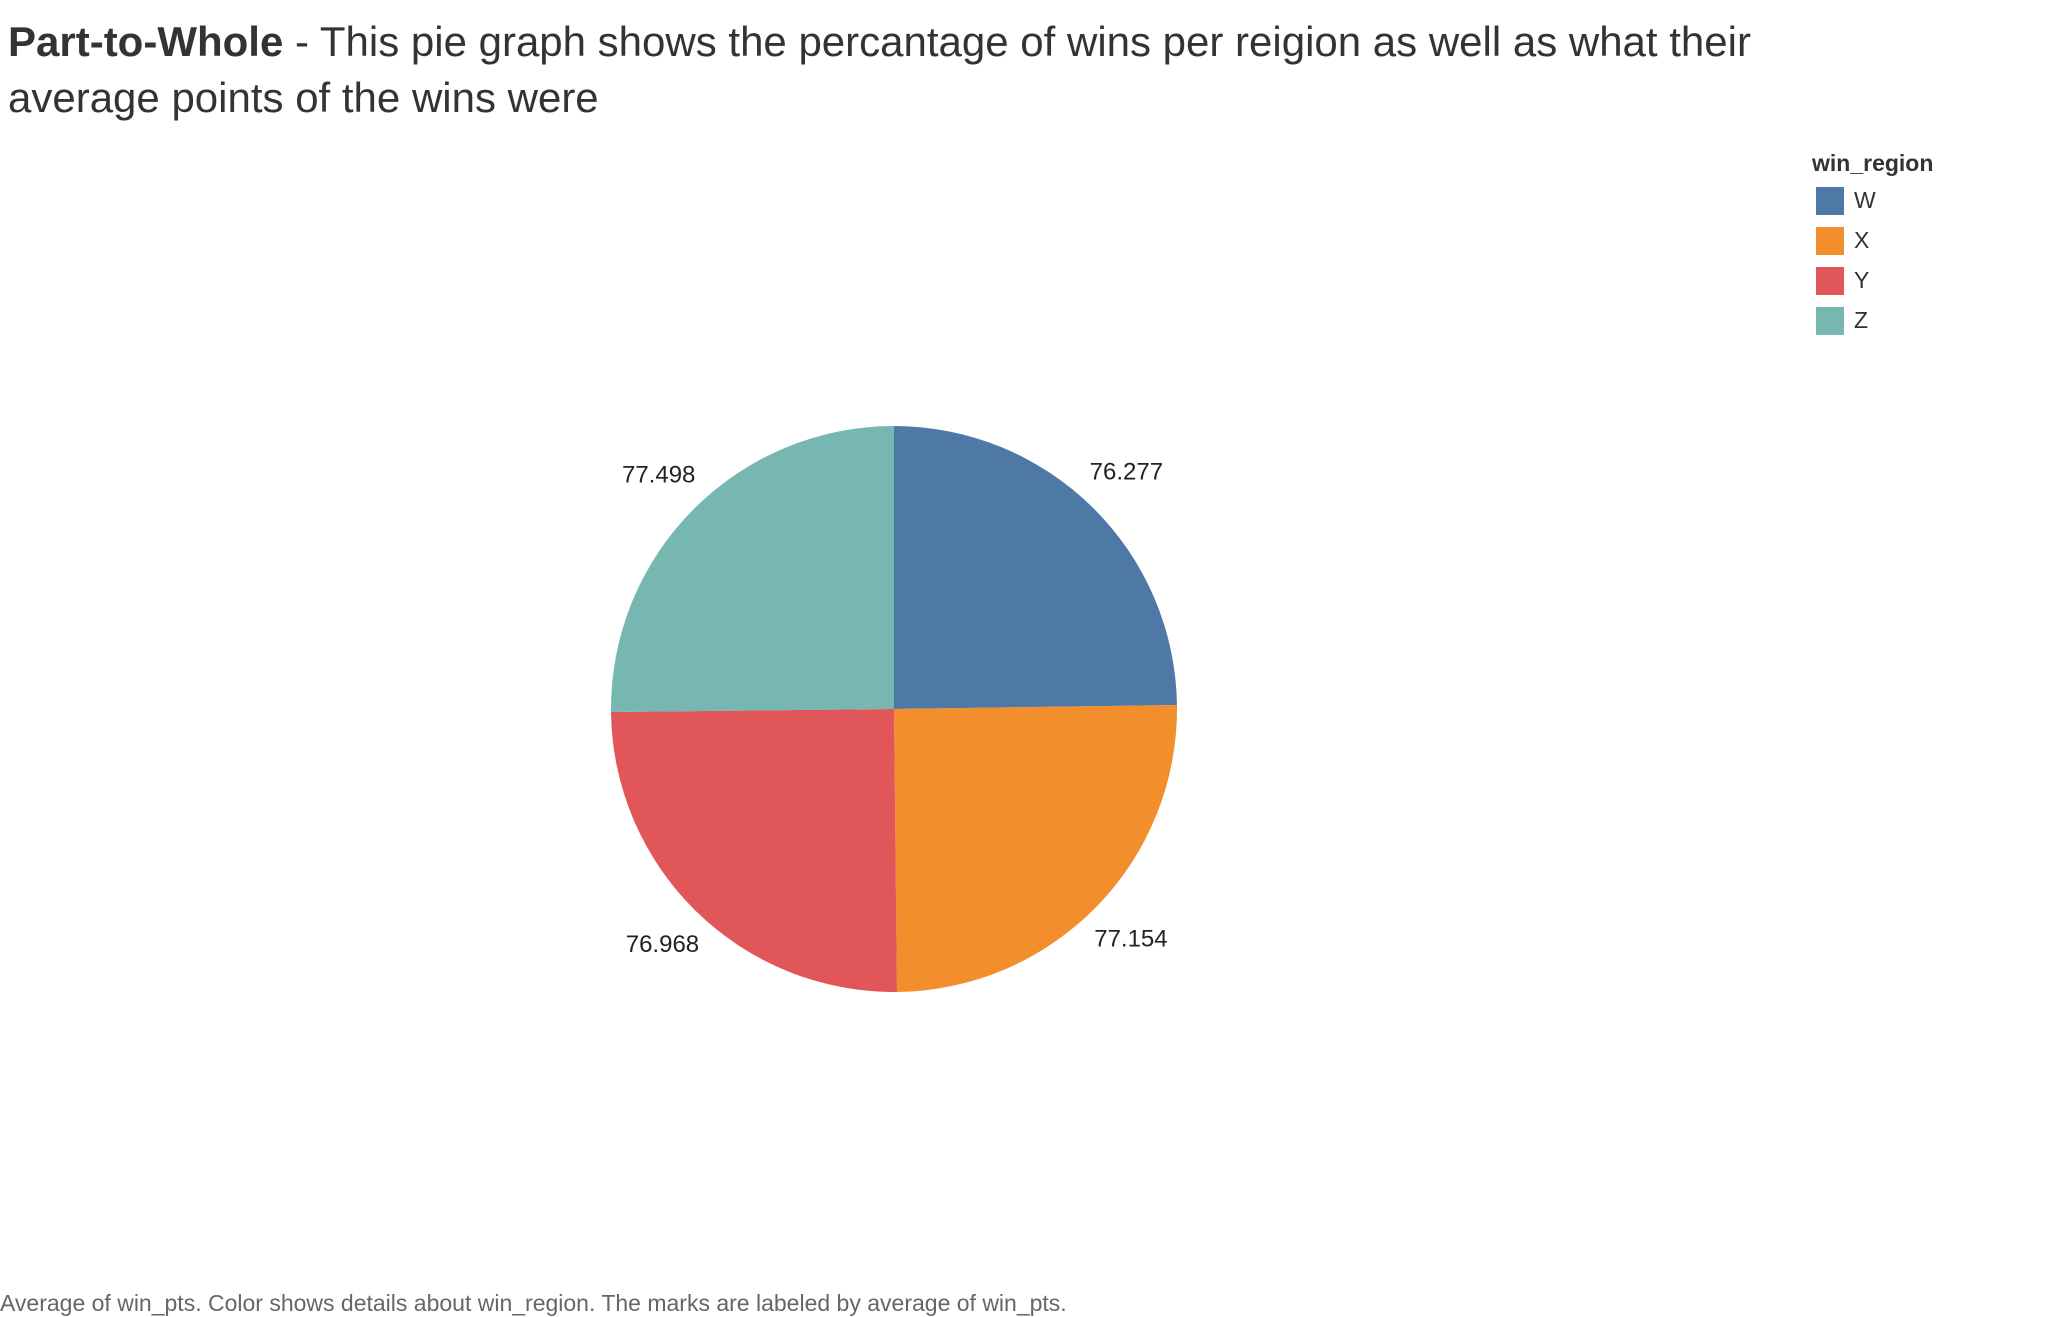  I want to click on legend-label: Z, so click(1861, 320).